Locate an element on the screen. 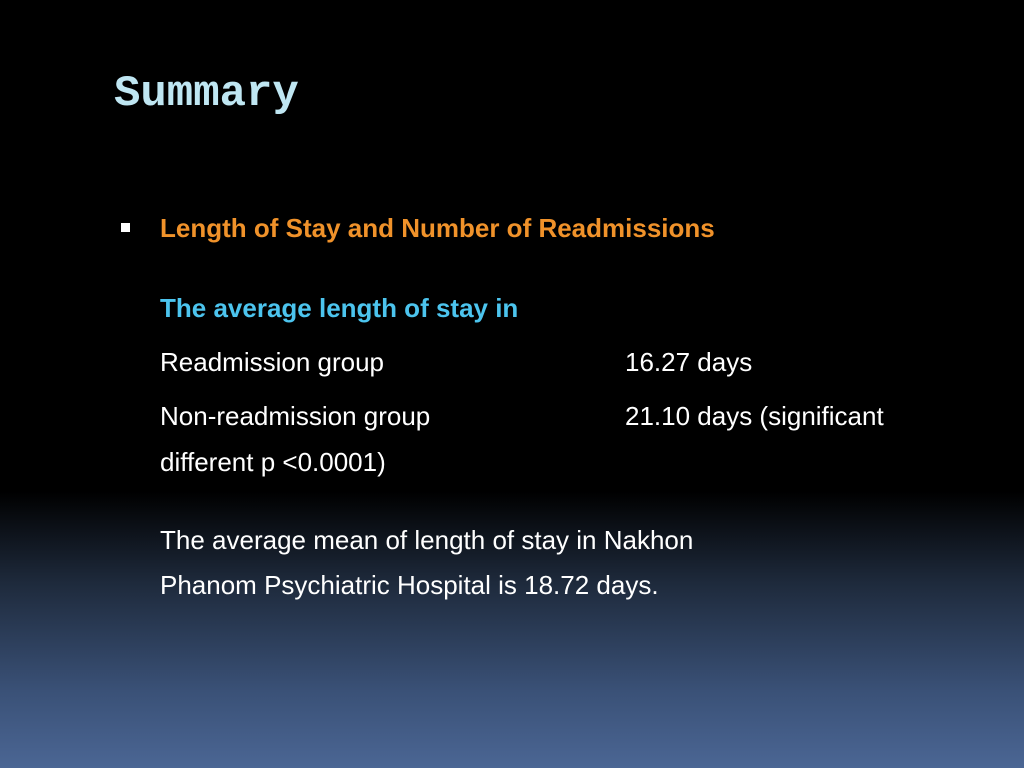 The height and width of the screenshot is (768, 1024). row-label: Non-readmission group is located at coordinates (295, 416).